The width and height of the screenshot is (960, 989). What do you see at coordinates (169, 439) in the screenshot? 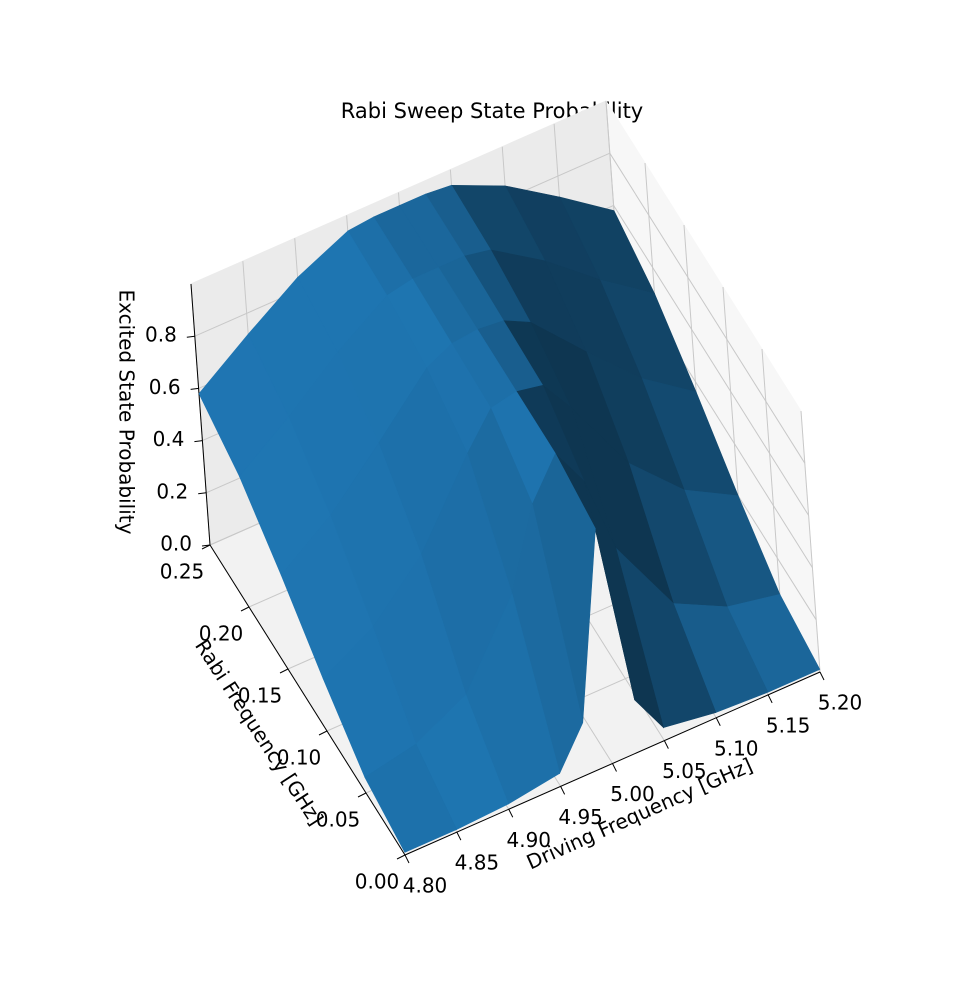
I see `z-tick-label: 0.4` at bounding box center [169, 439].